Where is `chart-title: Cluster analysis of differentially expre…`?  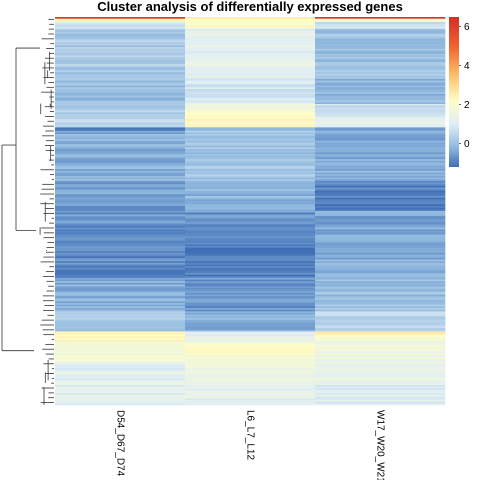 chart-title: Cluster analysis of differentially expre… is located at coordinates (250, 7).